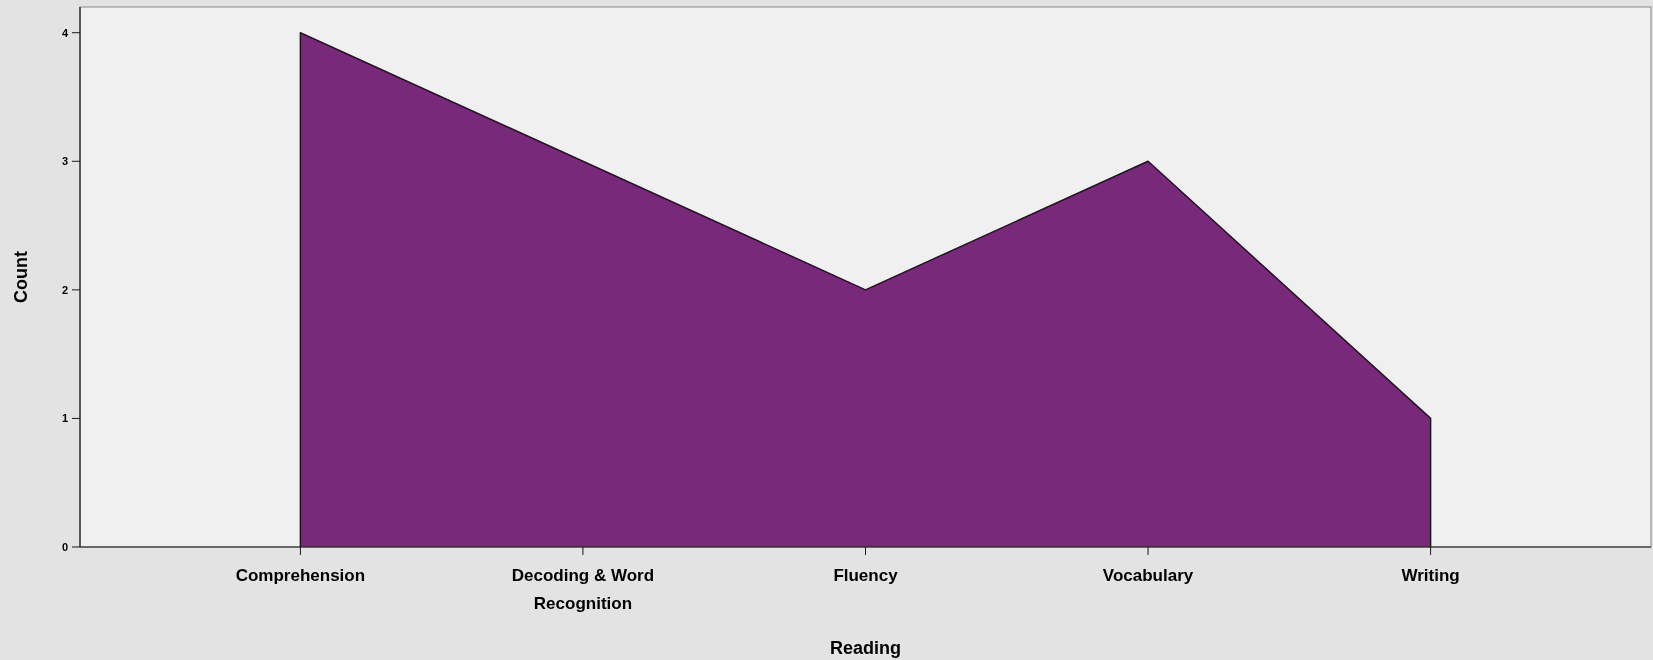  What do you see at coordinates (300, 575) in the screenshot?
I see `x-tick-label: Comprehension` at bounding box center [300, 575].